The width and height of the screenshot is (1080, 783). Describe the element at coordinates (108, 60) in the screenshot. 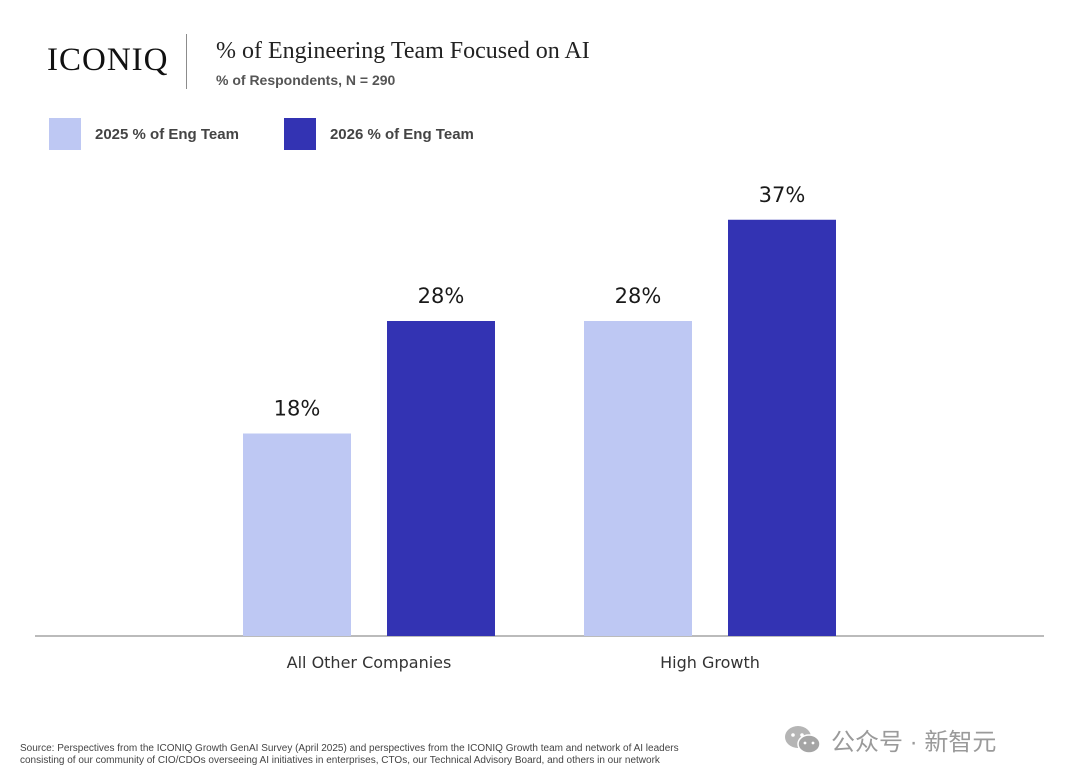

I see `iconiq-logo: ICONIQ` at that location.